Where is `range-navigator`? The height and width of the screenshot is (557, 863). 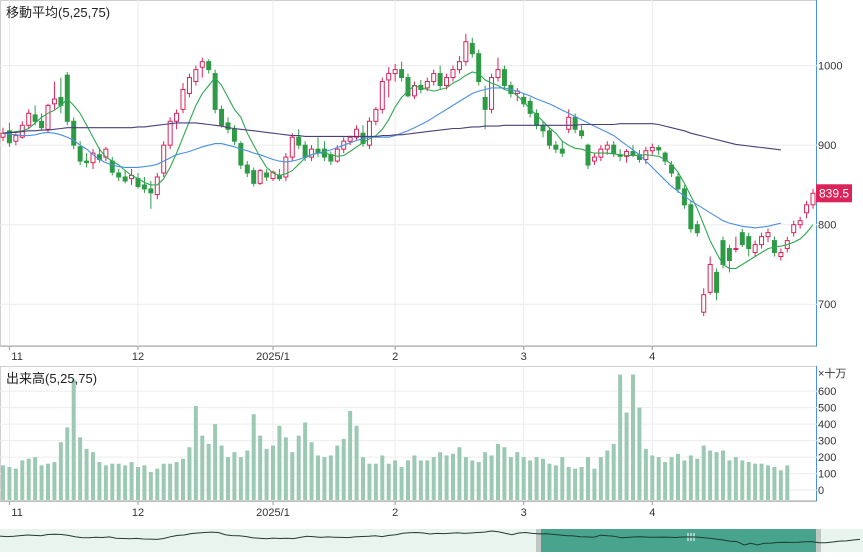 range-navigator is located at coordinates (431, 540).